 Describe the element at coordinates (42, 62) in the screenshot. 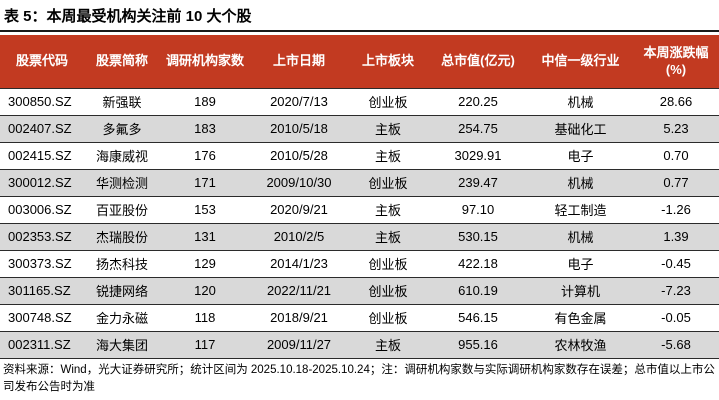

I see `column-header-stock-code: 股票代码` at that location.